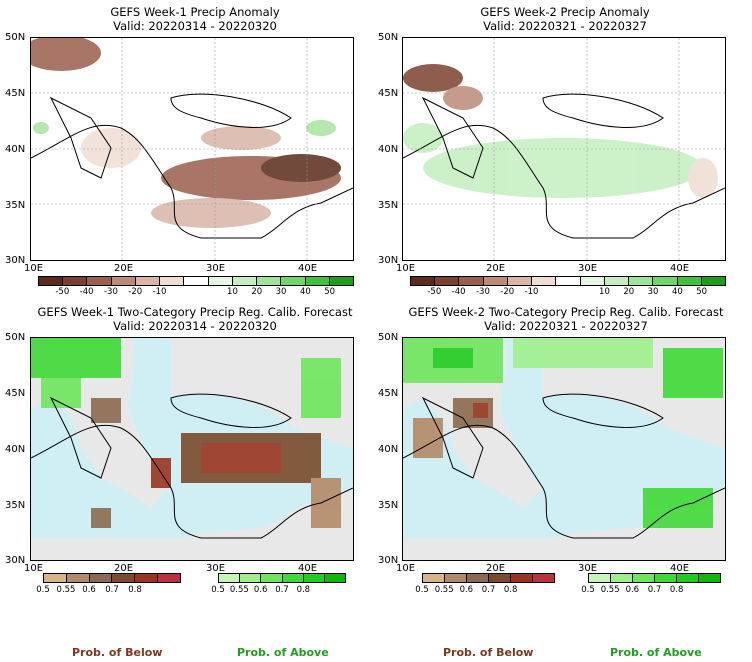 The width and height of the screenshot is (752, 662). Describe the element at coordinates (388, 337) in the screenshot. I see `p4-lat-50n: 50N` at that location.